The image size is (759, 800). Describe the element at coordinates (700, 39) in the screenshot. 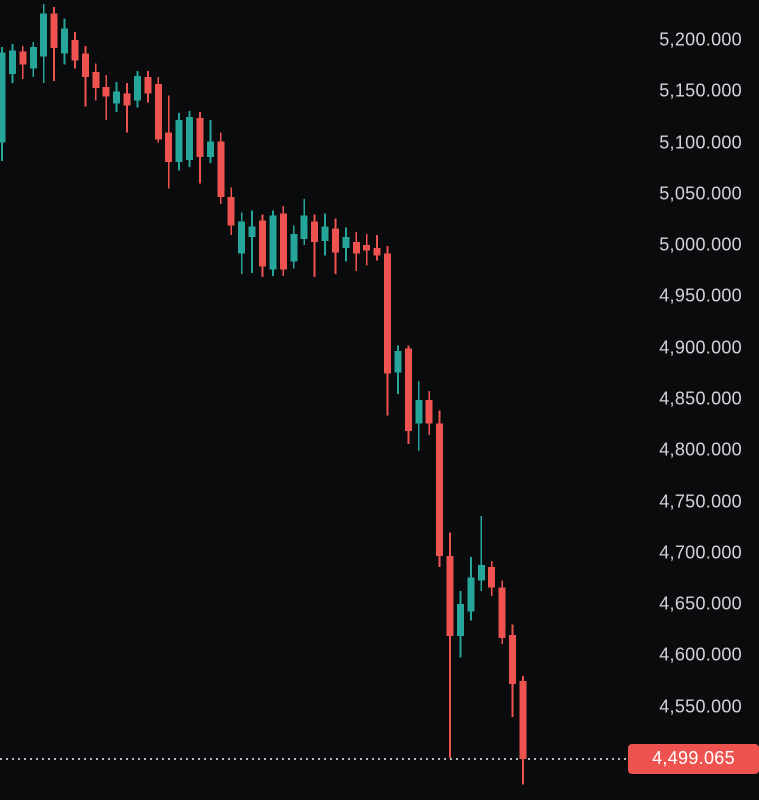

I see `price-axis-label: 5,200.000` at that location.